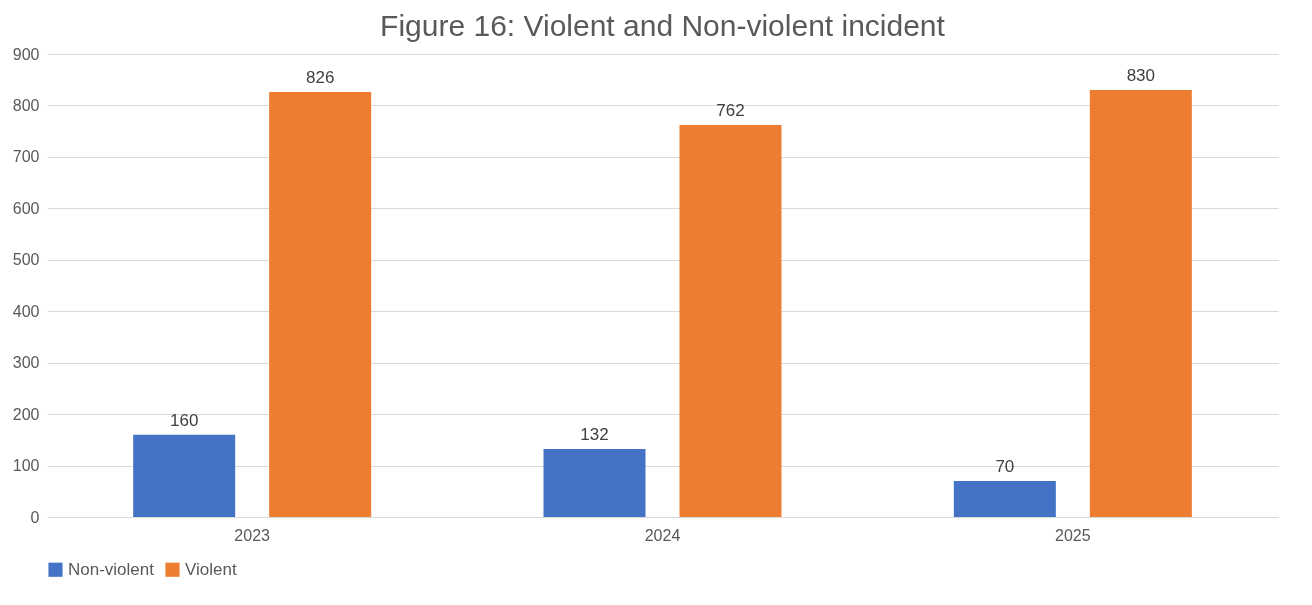 The width and height of the screenshot is (1312, 605). Describe the element at coordinates (320, 78) in the screenshot. I see `data-label: 826` at that location.